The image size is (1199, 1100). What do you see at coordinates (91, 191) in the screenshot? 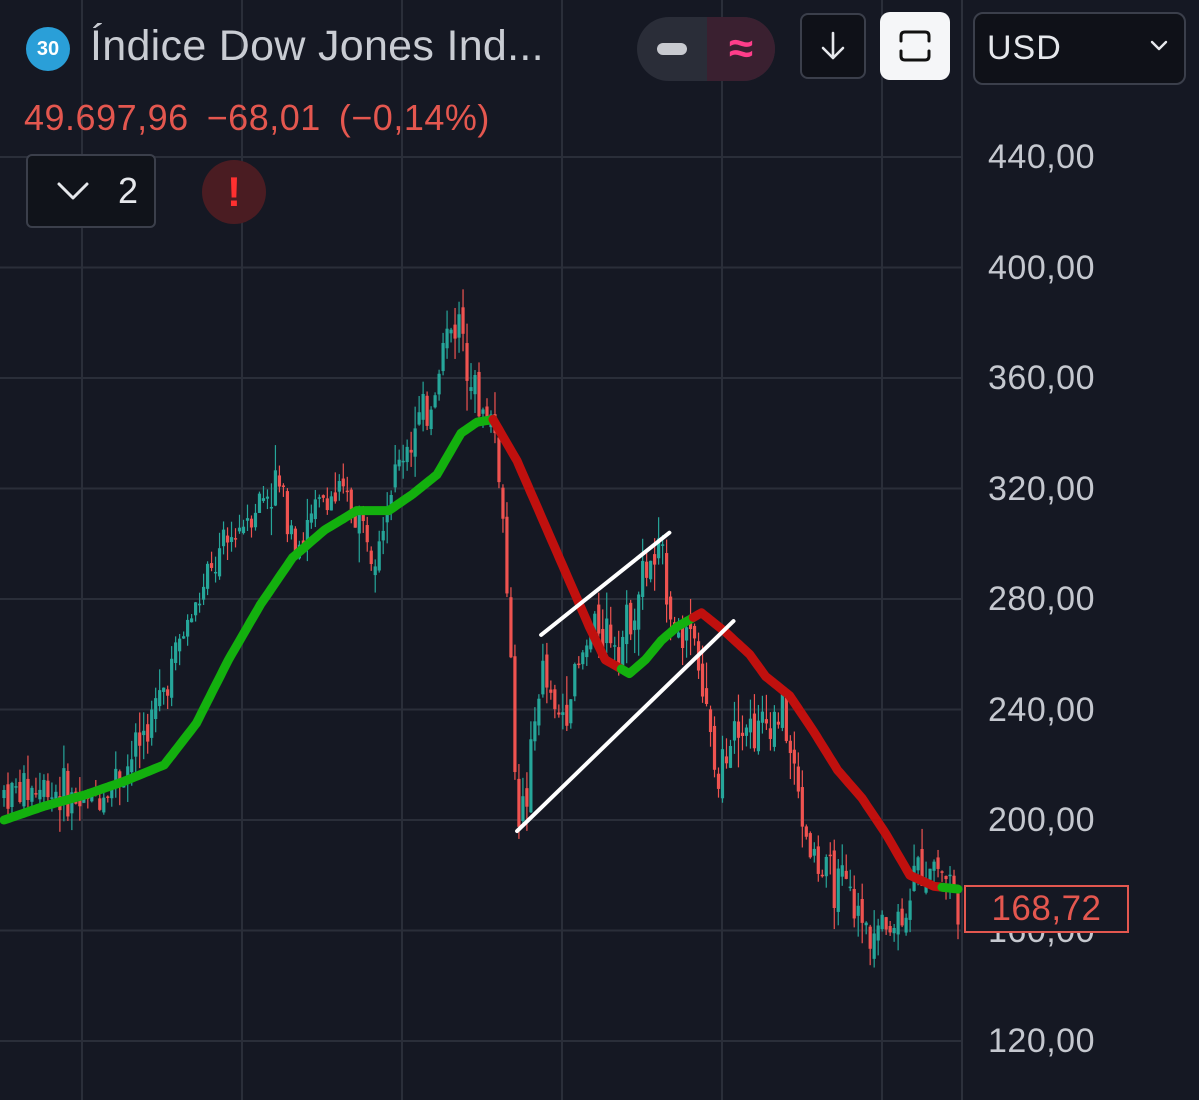
I see `indicators-collapse-button: 2` at bounding box center [91, 191].